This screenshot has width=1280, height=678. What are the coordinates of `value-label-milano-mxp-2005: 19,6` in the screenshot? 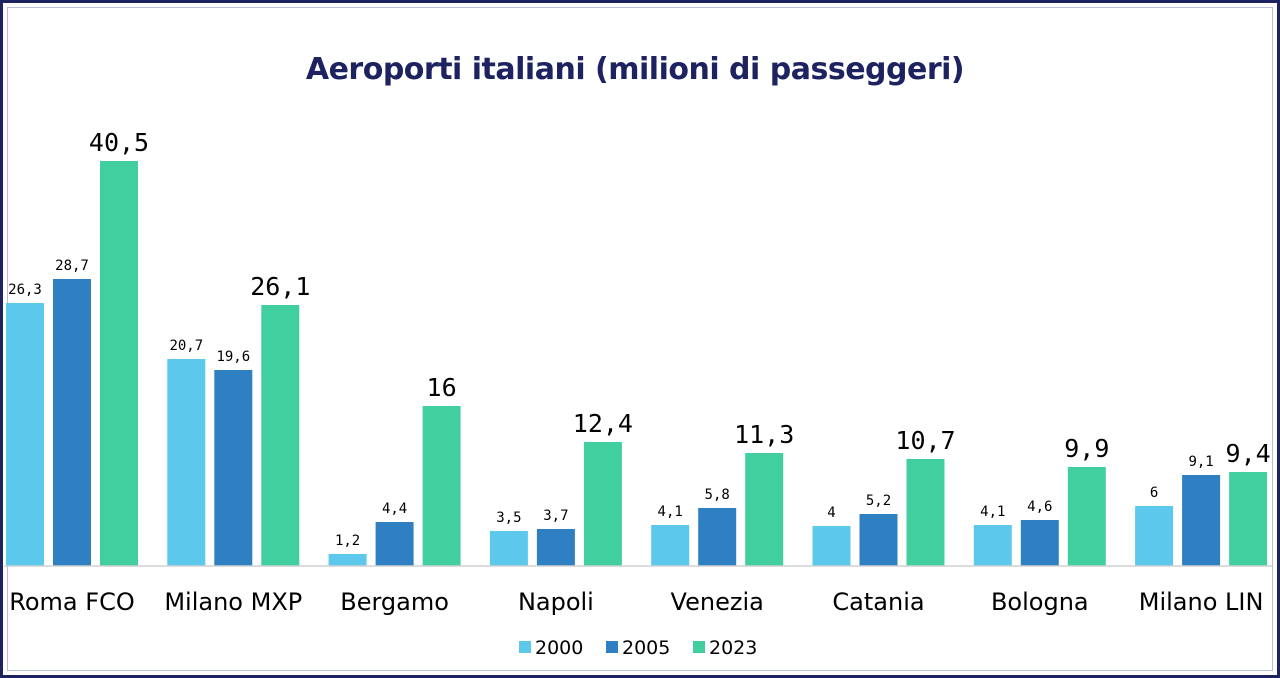 It's located at (233, 357).